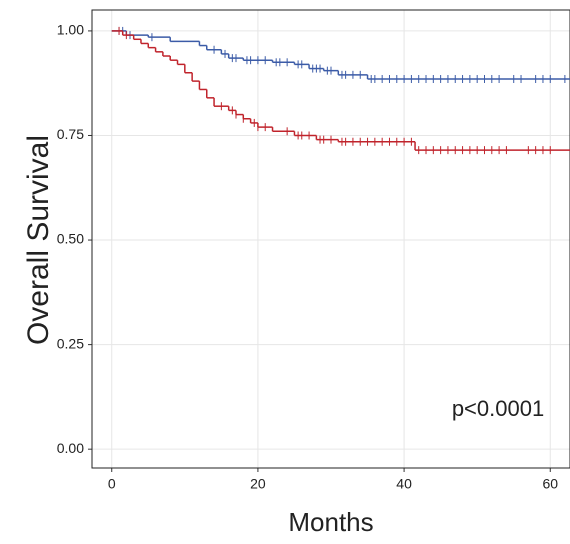 This screenshot has height=544, width=570. What do you see at coordinates (330, 522) in the screenshot?
I see `x-axis-label: Months` at bounding box center [330, 522].